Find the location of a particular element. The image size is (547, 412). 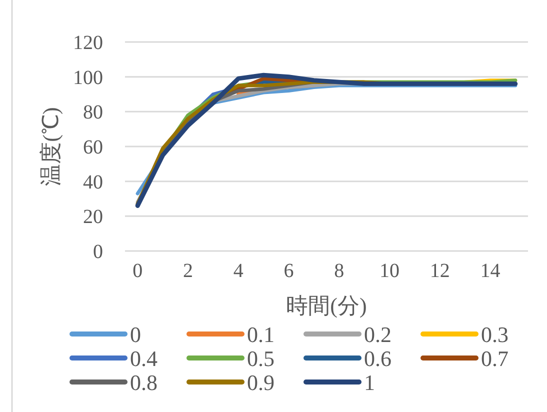

y-tick-label: 80 is located at coordinates (93, 113).